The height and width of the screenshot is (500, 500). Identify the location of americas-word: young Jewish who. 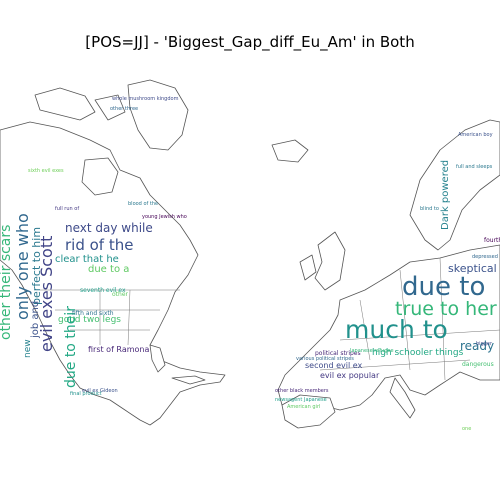
(164, 217).